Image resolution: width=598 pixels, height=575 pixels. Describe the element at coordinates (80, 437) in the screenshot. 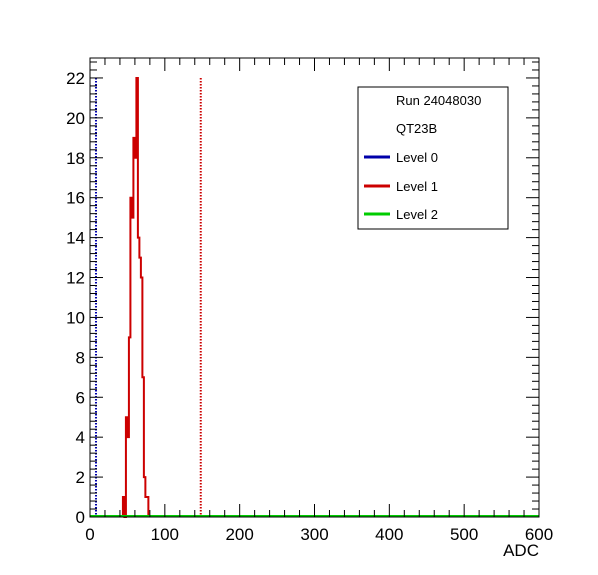

I see `y-tick-label: 4` at that location.